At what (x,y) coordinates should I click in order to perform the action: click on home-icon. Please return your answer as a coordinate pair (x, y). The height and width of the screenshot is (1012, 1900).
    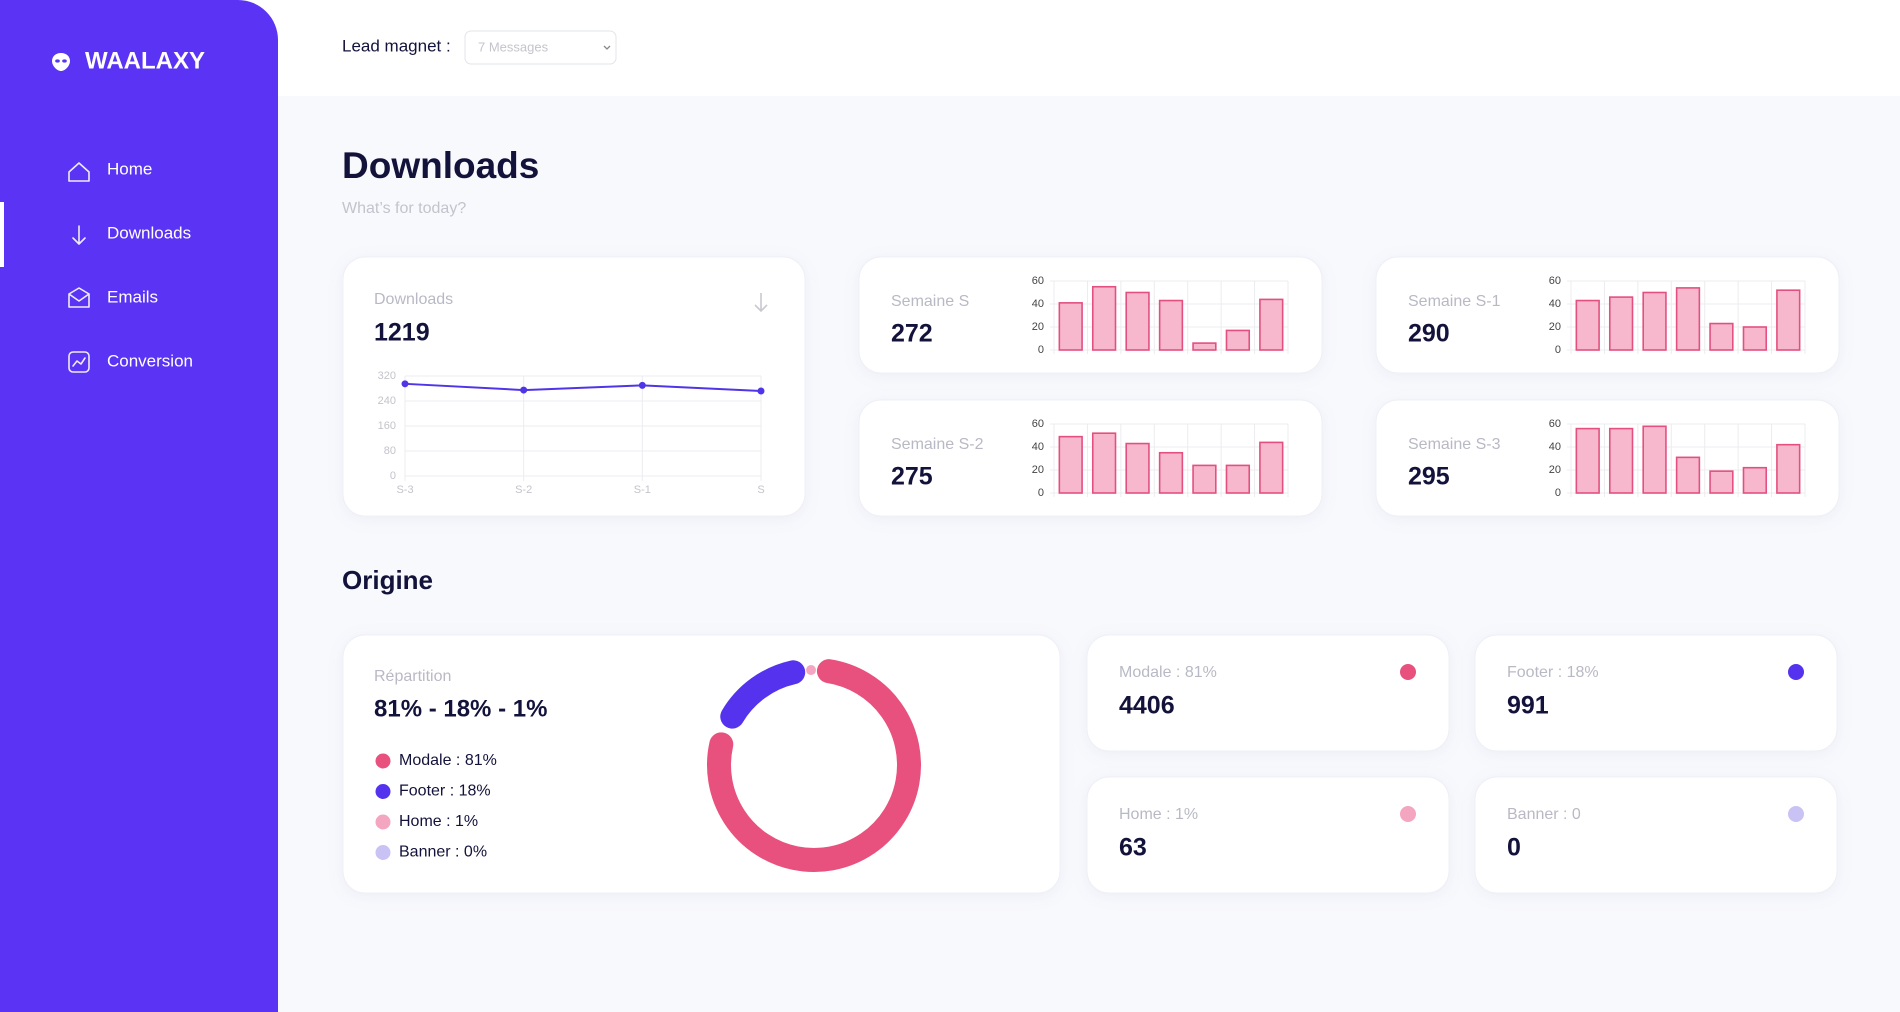
    Looking at the image, I should click on (79, 172).